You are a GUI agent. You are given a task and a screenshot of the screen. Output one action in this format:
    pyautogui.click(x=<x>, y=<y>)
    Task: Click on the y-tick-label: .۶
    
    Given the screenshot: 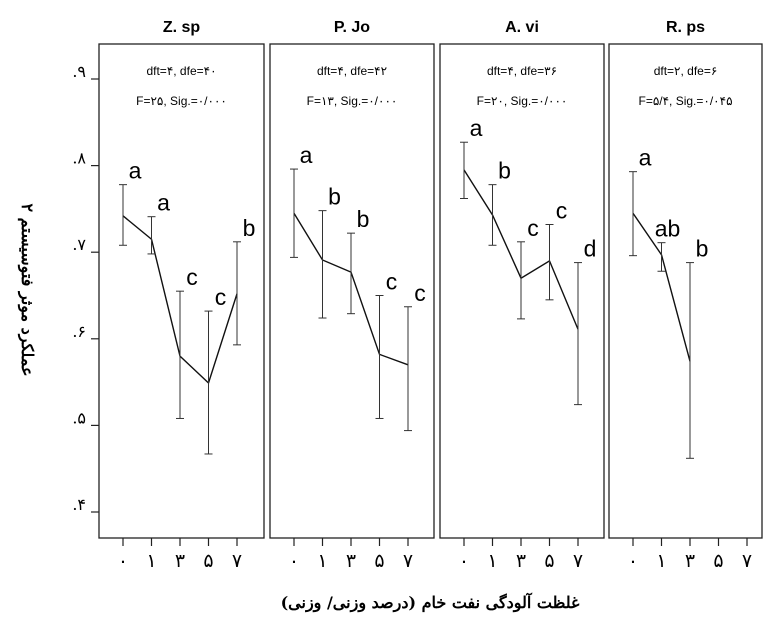 What is the action you would take?
    pyautogui.click(x=79, y=331)
    